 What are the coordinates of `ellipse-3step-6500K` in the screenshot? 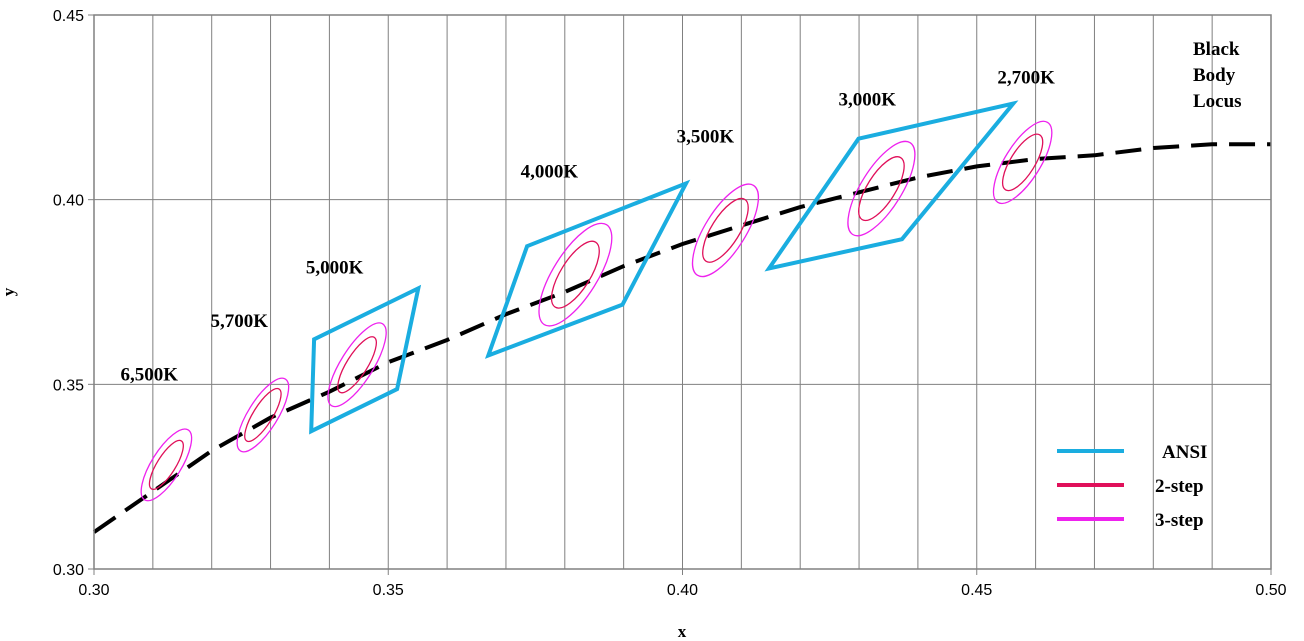 It's located at (166, 465).